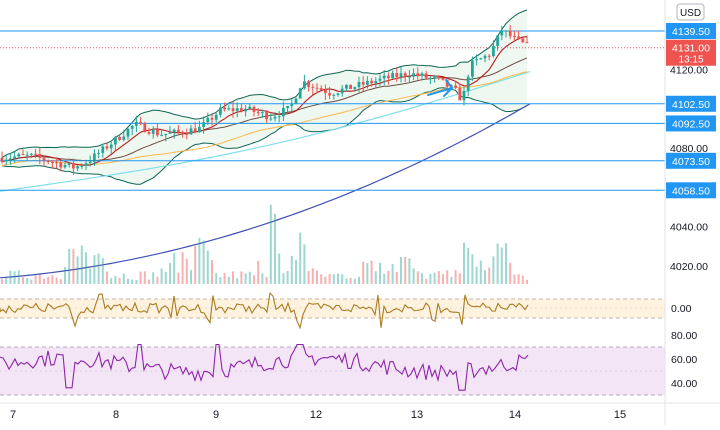  I want to click on time-tick-label: 15, so click(620, 415).